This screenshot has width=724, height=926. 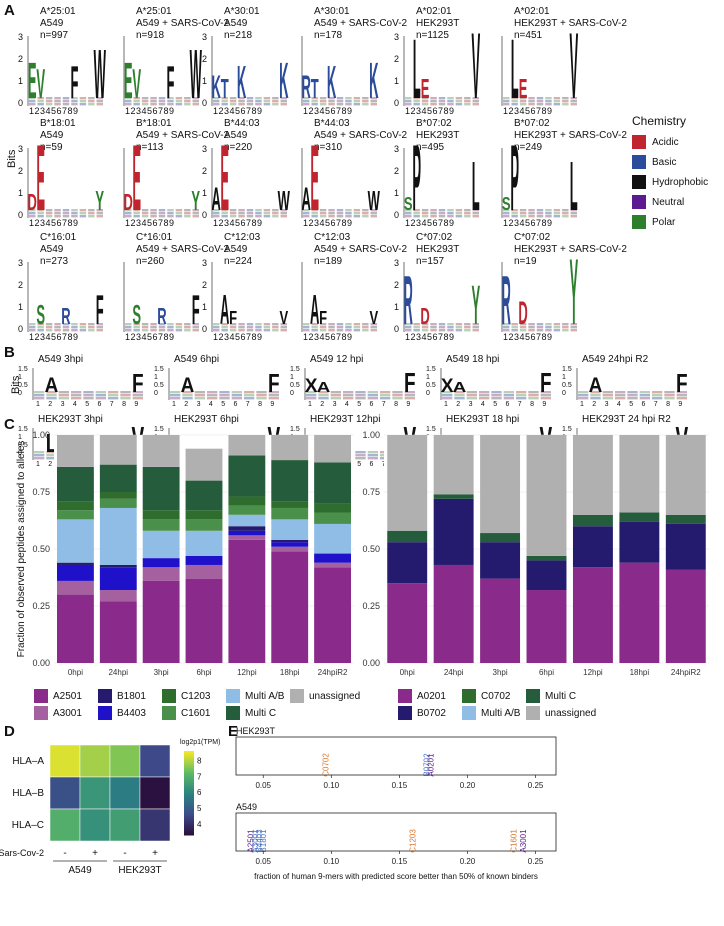 I want to click on panel-b-x-tick: 4, so click(x=210, y=404).